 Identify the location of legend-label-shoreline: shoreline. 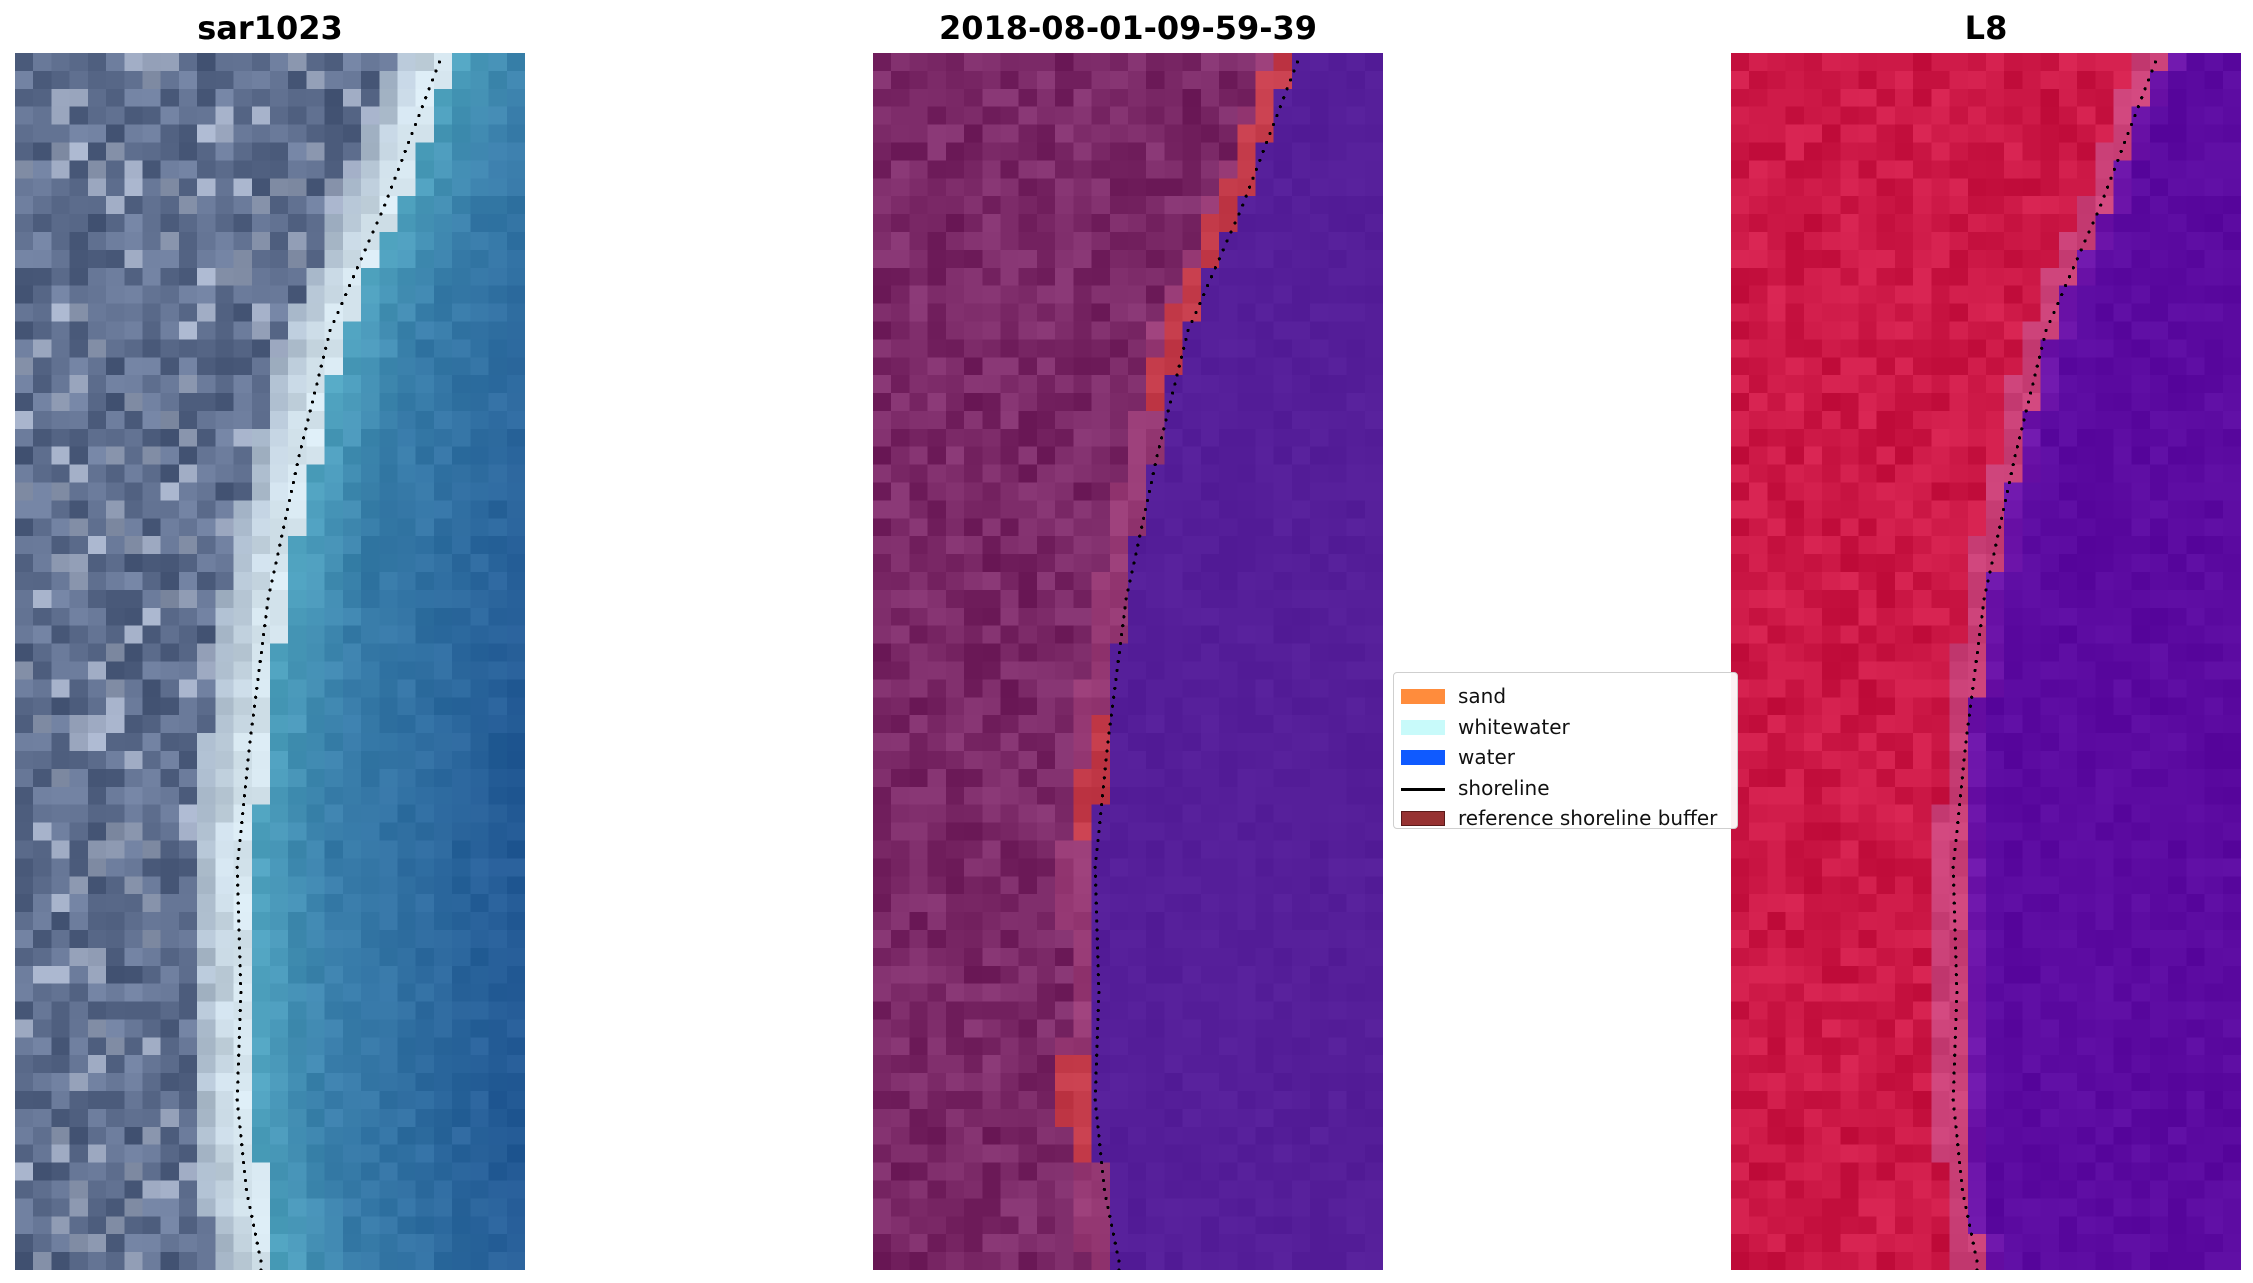
(1504, 787).